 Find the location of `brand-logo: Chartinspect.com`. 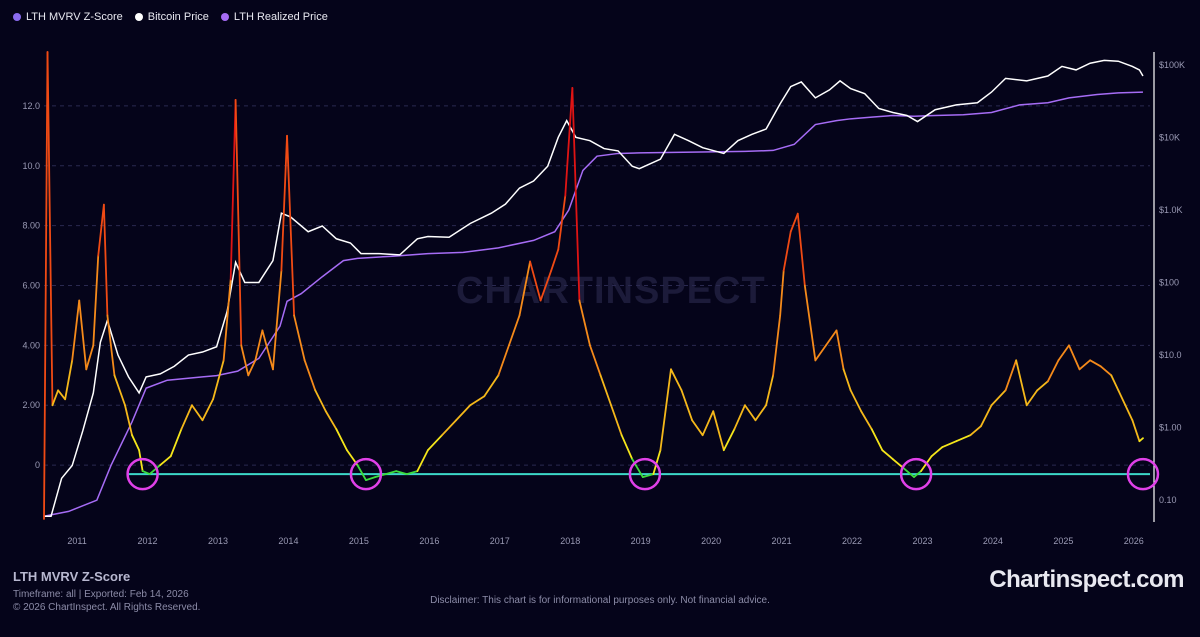

brand-logo: Chartinspect.com is located at coordinates (1086, 579).